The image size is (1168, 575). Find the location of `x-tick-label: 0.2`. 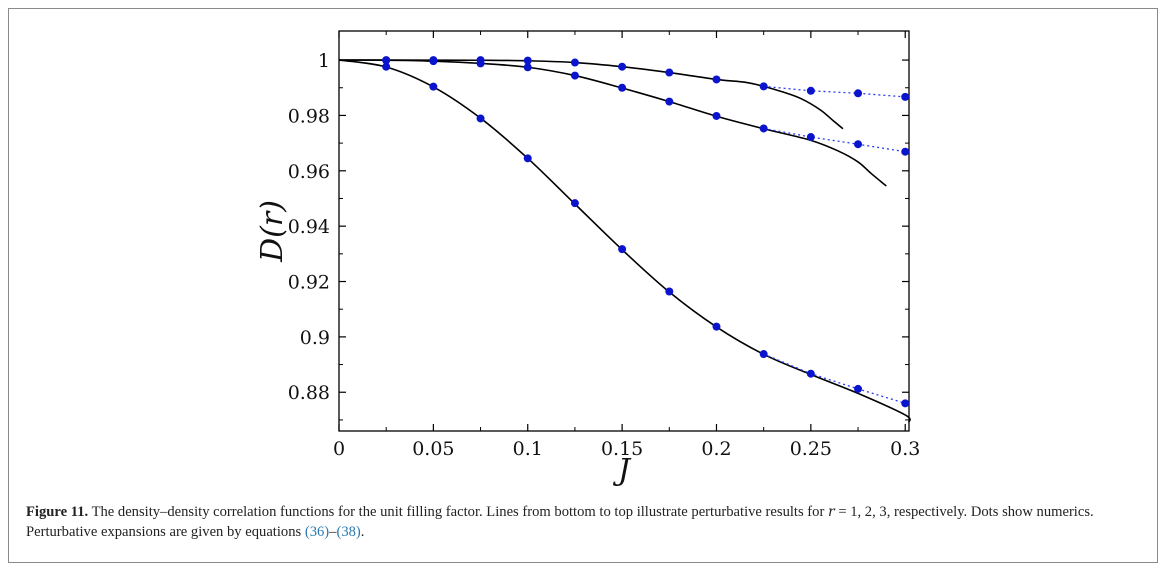

x-tick-label: 0.2 is located at coordinates (716, 449).